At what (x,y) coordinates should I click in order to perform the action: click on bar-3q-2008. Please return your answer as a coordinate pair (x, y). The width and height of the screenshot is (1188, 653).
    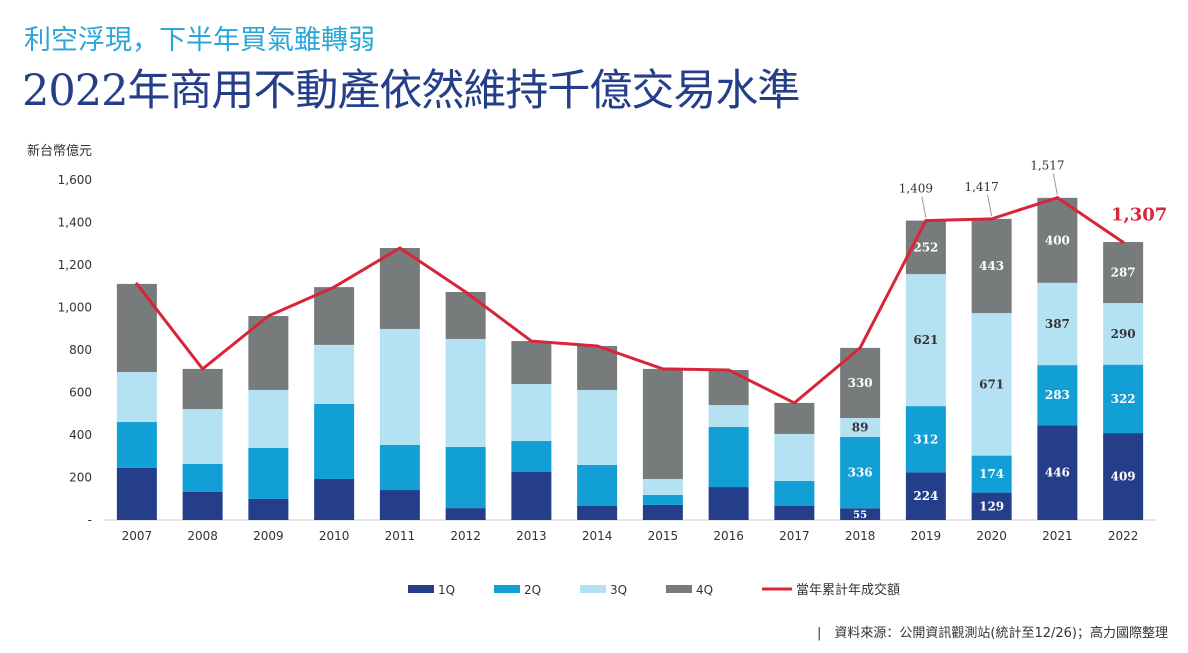
    Looking at the image, I should click on (202, 436).